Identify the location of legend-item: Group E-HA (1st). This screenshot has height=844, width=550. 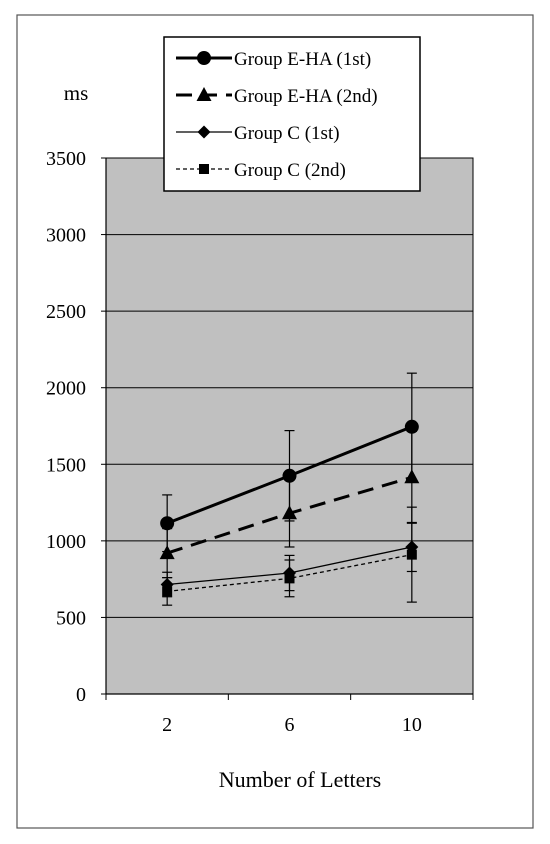
(273, 59).